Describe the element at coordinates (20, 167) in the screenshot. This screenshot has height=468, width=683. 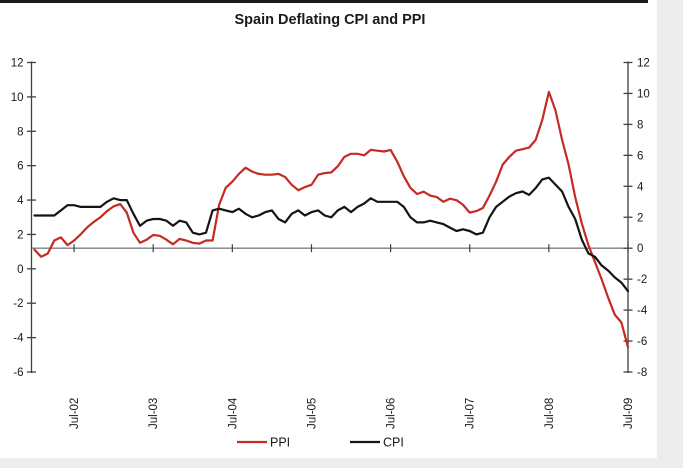
I see `left-axis-tick-label: 6` at that location.